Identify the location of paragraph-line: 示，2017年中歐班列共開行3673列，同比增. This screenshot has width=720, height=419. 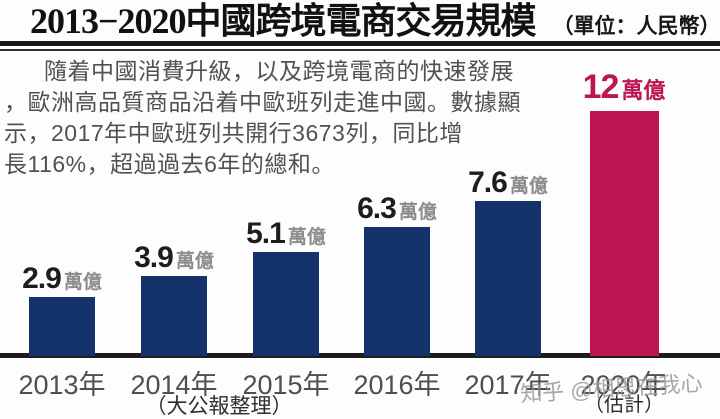
(233, 133).